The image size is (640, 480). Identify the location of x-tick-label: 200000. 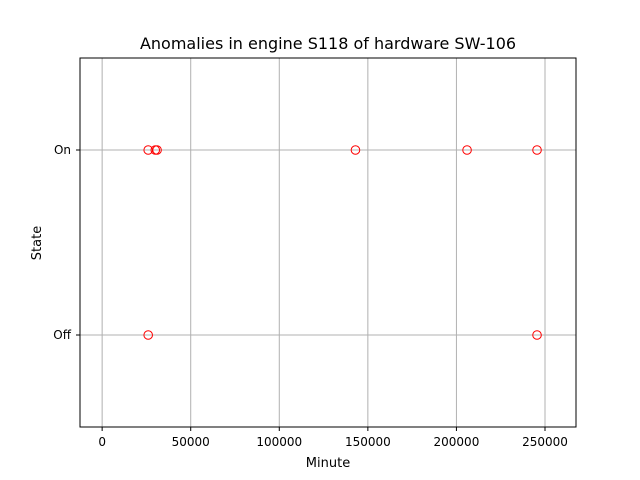
(457, 442).